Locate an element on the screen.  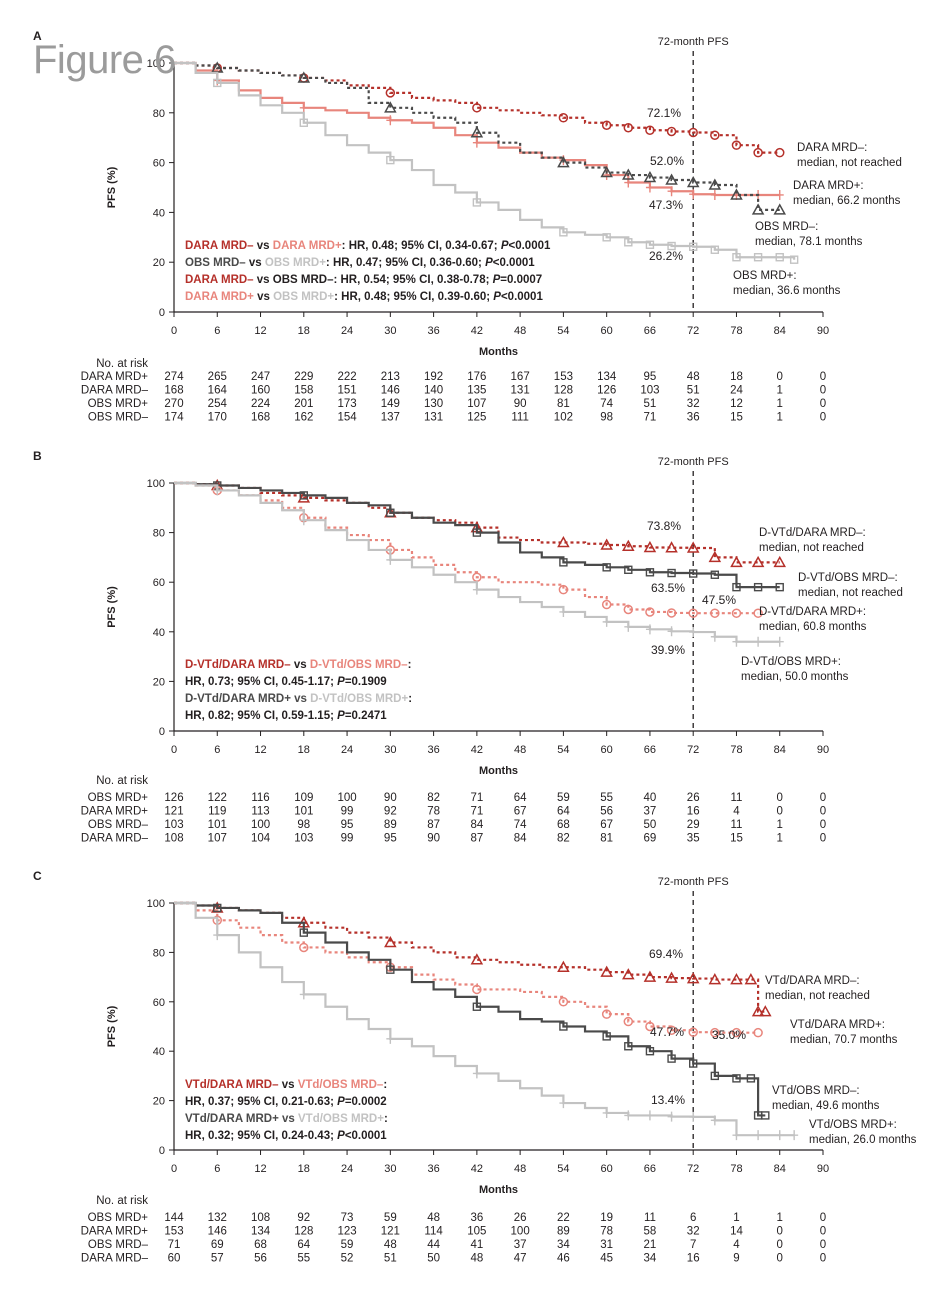
risk-cell: 134 is located at coordinates (607, 377).